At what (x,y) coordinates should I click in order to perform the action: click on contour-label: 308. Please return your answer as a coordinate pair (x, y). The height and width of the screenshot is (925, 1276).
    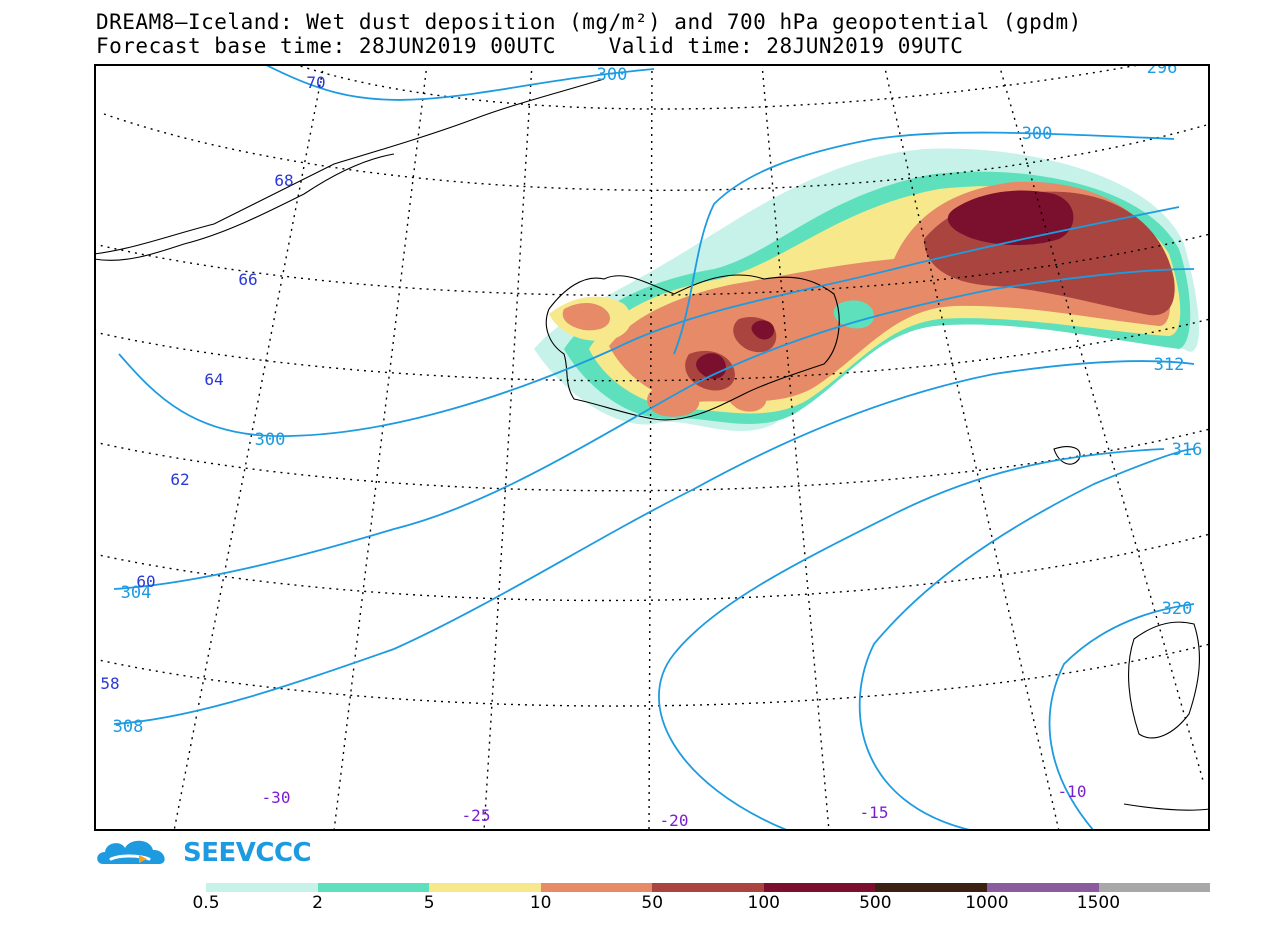
    Looking at the image, I should click on (128, 727).